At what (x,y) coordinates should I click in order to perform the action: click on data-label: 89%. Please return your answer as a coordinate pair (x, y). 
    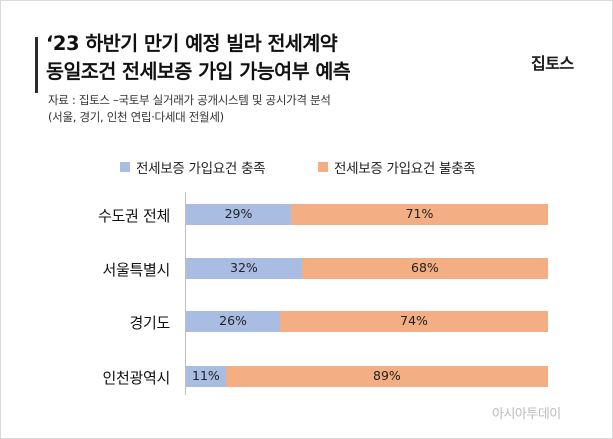
    Looking at the image, I should click on (387, 375).